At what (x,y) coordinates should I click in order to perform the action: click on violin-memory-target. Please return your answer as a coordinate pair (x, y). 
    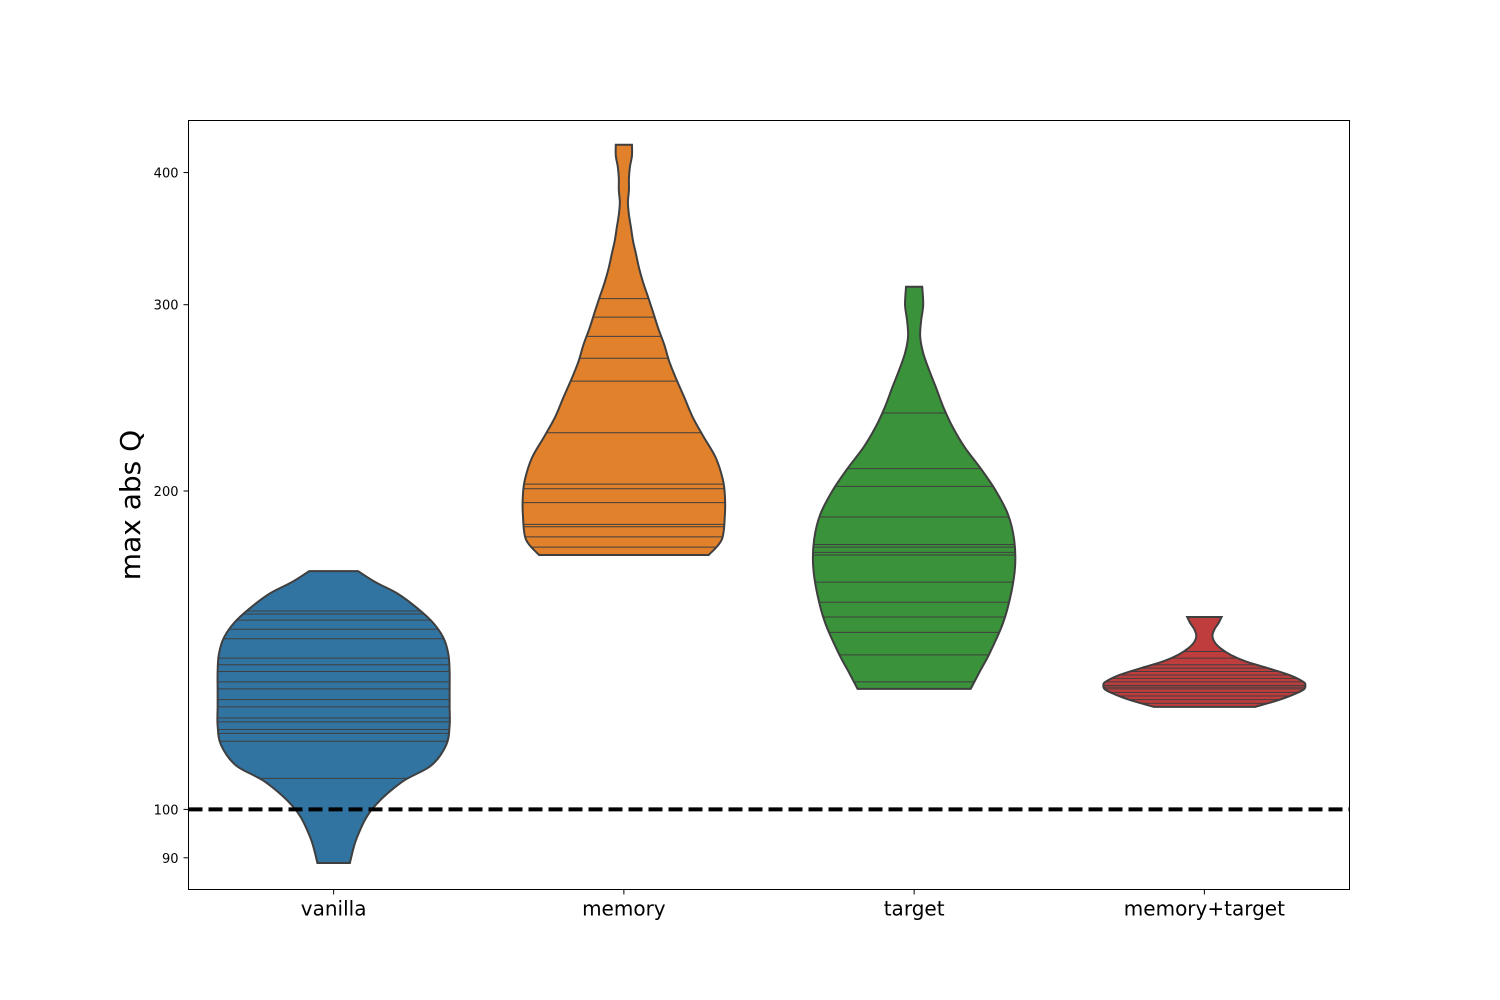
    Looking at the image, I should click on (1204, 662).